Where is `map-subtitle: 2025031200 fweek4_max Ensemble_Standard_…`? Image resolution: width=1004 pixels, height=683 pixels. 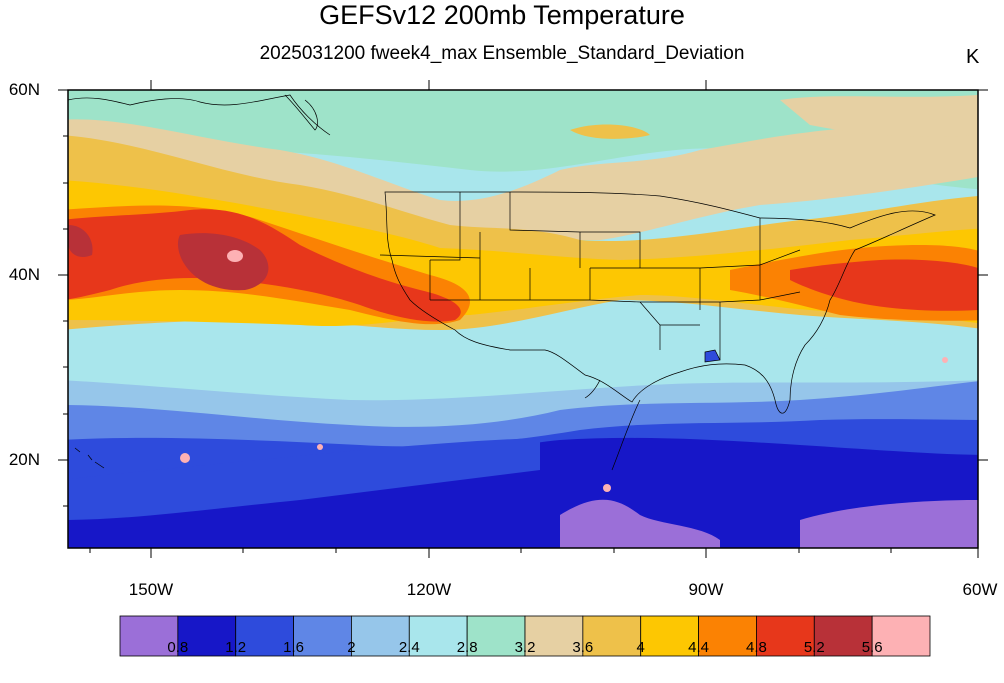
map-subtitle: 2025031200 fweek4_max Ensemble_Standard_… is located at coordinates (502, 53).